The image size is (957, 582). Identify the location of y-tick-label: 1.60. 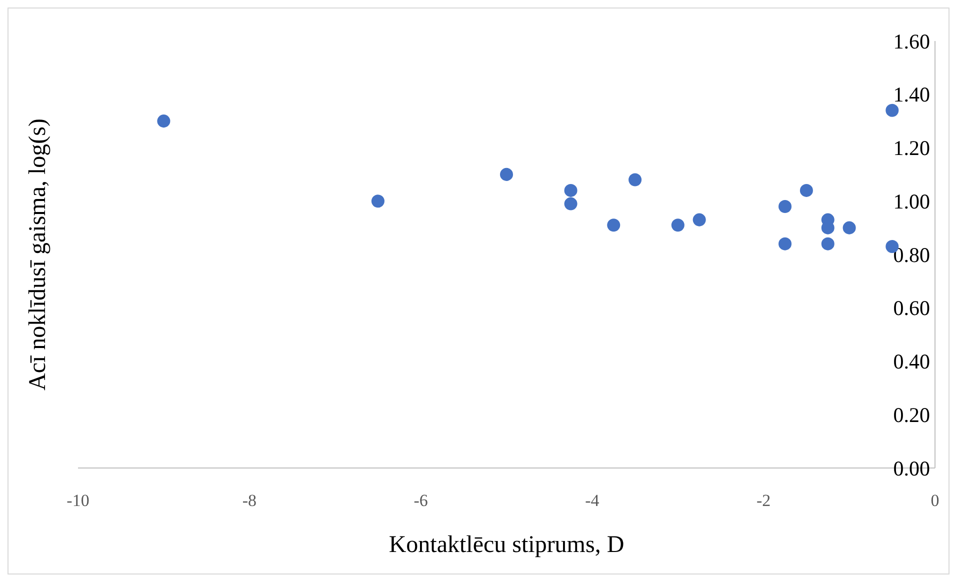
(911, 41).